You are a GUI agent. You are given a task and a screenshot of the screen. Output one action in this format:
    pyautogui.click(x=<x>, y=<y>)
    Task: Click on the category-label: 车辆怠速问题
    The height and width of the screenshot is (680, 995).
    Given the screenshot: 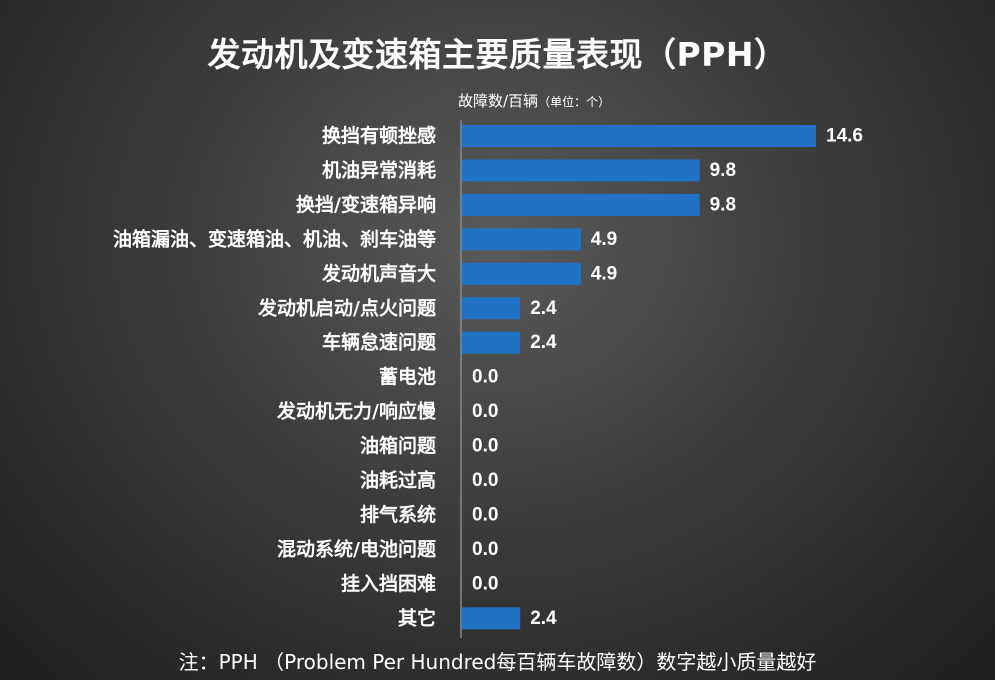 What is the action you would take?
    pyautogui.click(x=379, y=342)
    